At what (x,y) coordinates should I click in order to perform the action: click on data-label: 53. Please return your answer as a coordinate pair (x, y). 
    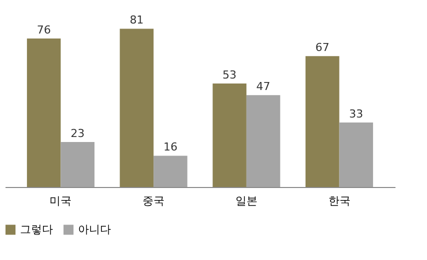
    Looking at the image, I should click on (229, 75).